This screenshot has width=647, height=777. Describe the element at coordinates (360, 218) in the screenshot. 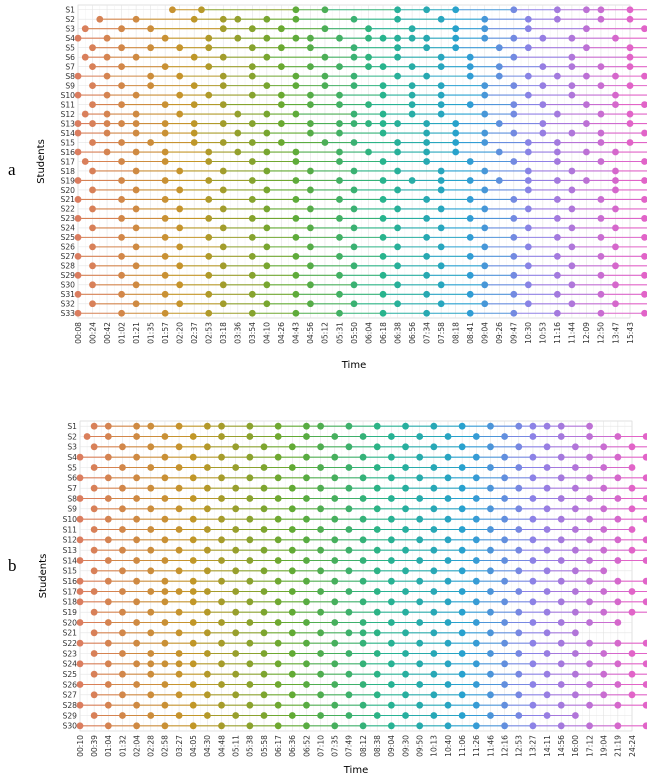

I see `series-S23` at that location.